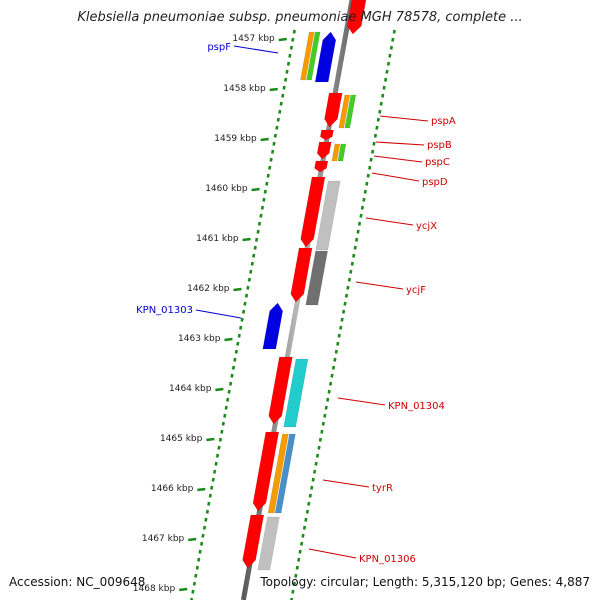  What do you see at coordinates (437, 162) in the screenshot?
I see `gene-label-pspC: pspC` at bounding box center [437, 162].